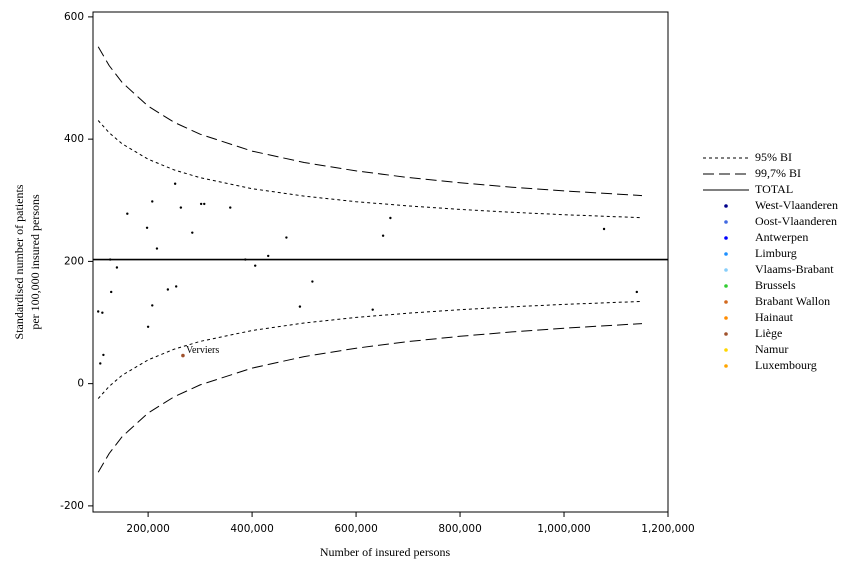 This screenshot has width=864, height=576. What do you see at coordinates (794, 269) in the screenshot?
I see `legend-label: Vlaams-Brabant` at bounding box center [794, 269].